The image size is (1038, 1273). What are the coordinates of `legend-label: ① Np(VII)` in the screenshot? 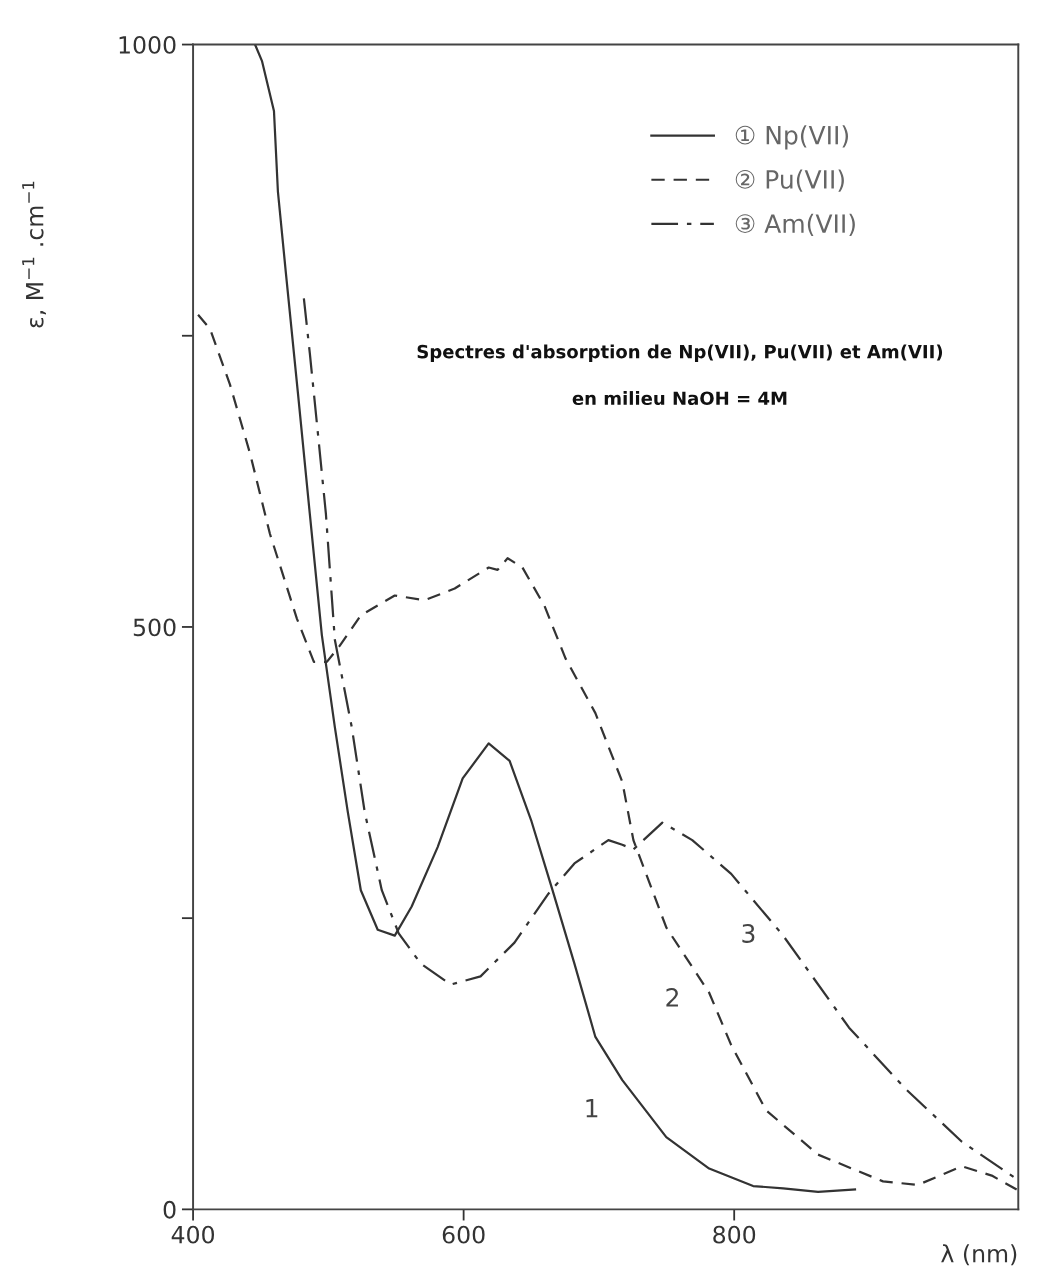 It's located at (792, 137).